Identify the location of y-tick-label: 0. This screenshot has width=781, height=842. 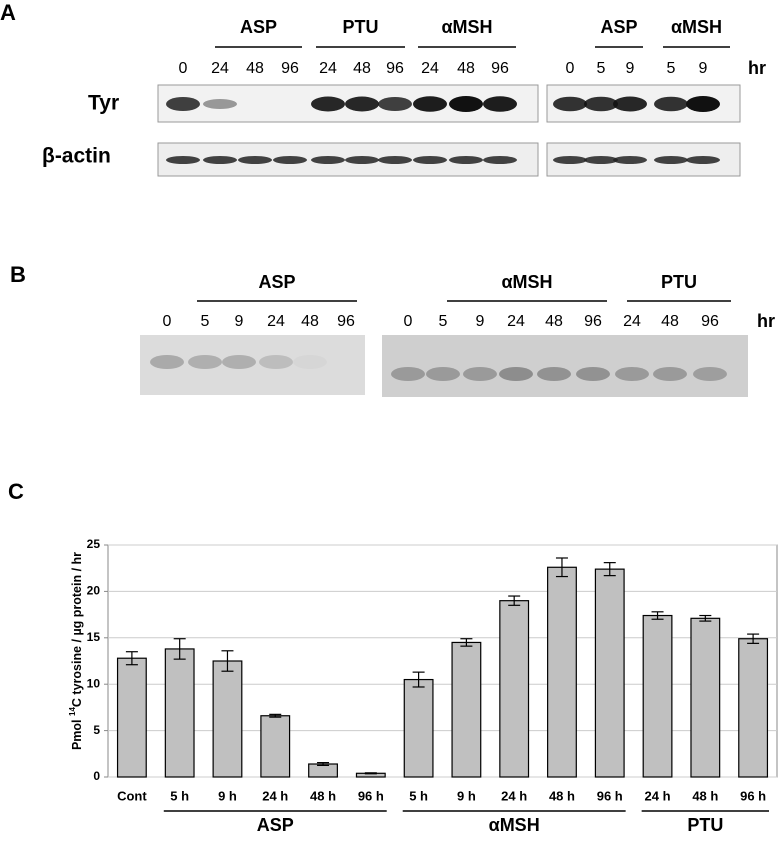
(96, 776).